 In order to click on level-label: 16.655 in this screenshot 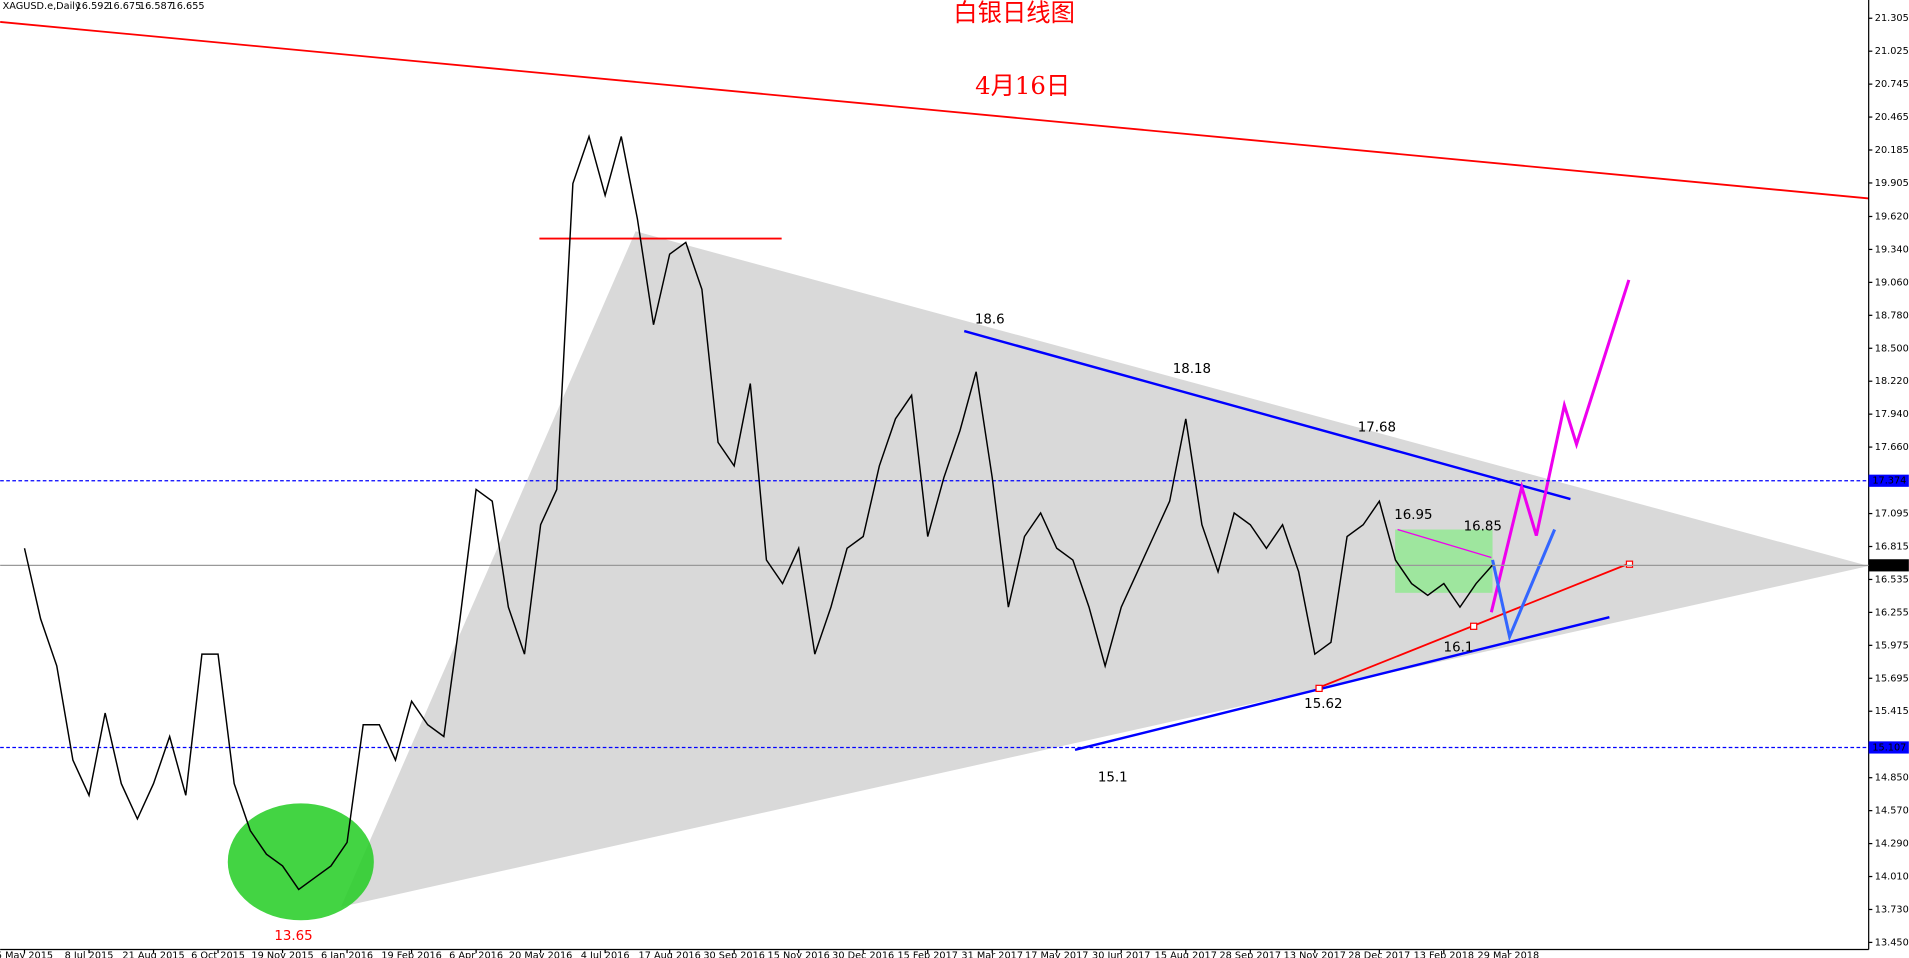, I will do `click(1889, 565)`.